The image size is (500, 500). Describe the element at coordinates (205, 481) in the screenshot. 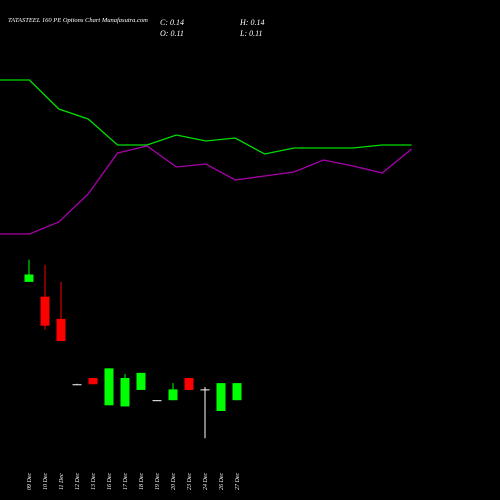

I see `x-tick-label: 24 Dec` at that location.